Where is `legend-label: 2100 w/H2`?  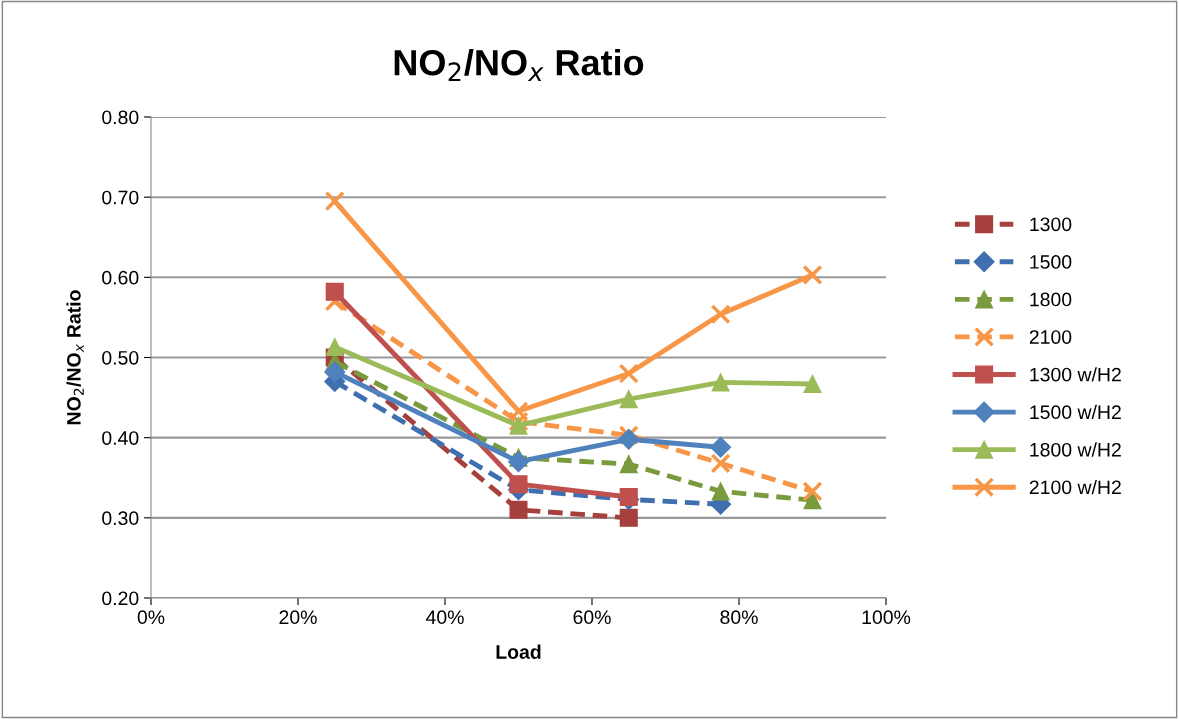
legend-label: 2100 w/H2 is located at coordinates (1075, 487).